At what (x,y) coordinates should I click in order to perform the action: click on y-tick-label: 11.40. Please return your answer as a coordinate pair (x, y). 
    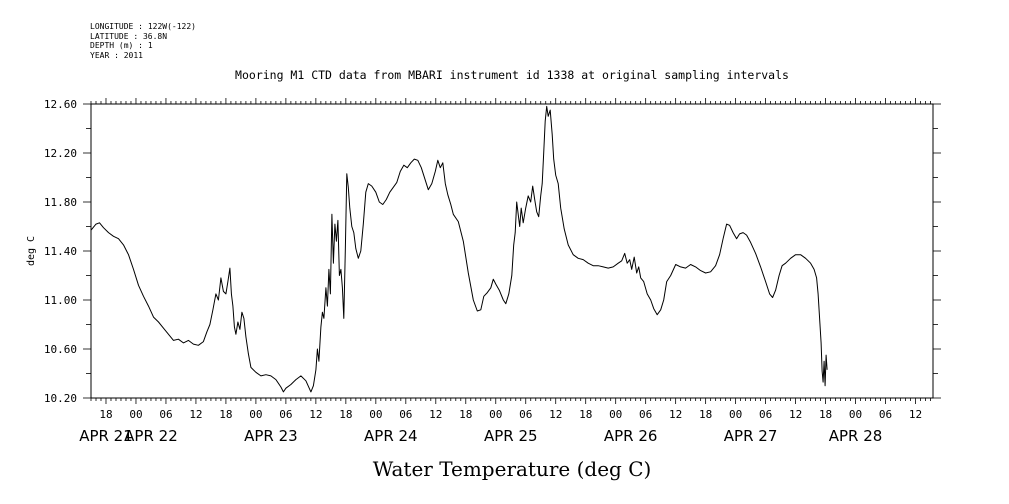
    Looking at the image, I should click on (60, 251).